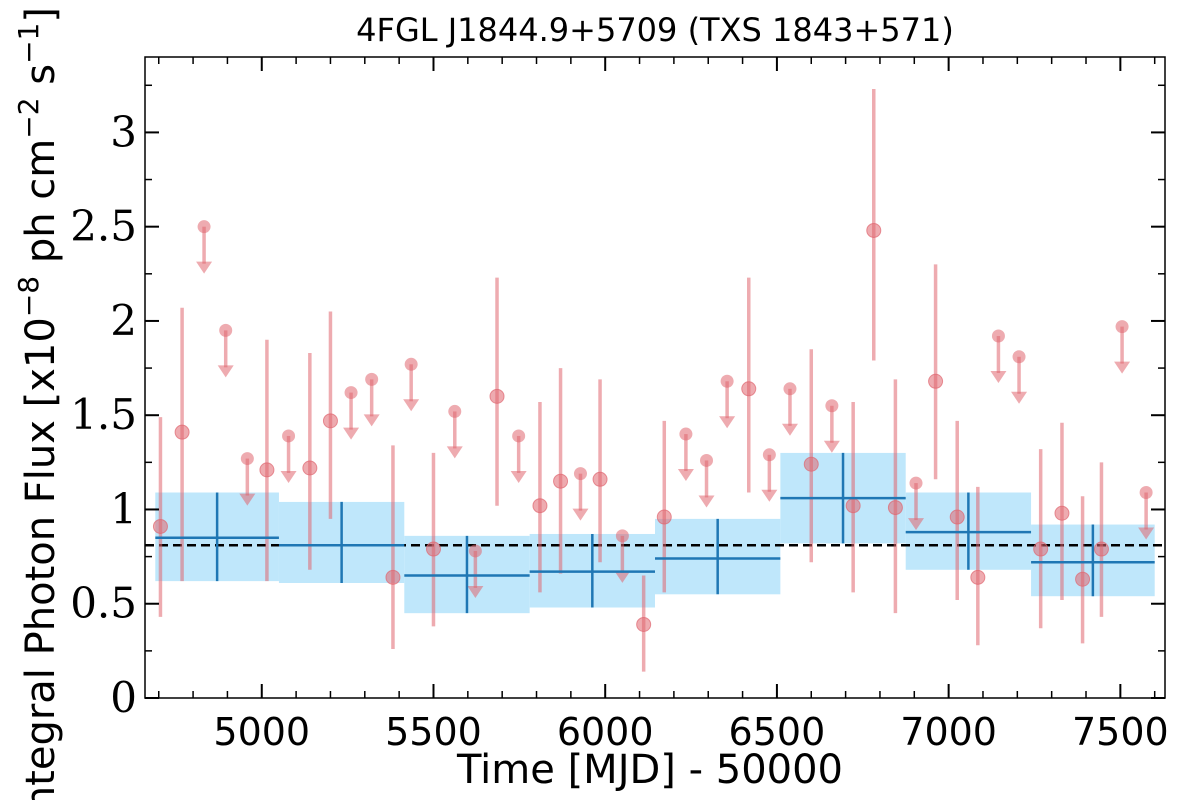 This screenshot has width=1200, height=800. I want to click on y-tick-label: 3, so click(123, 131).